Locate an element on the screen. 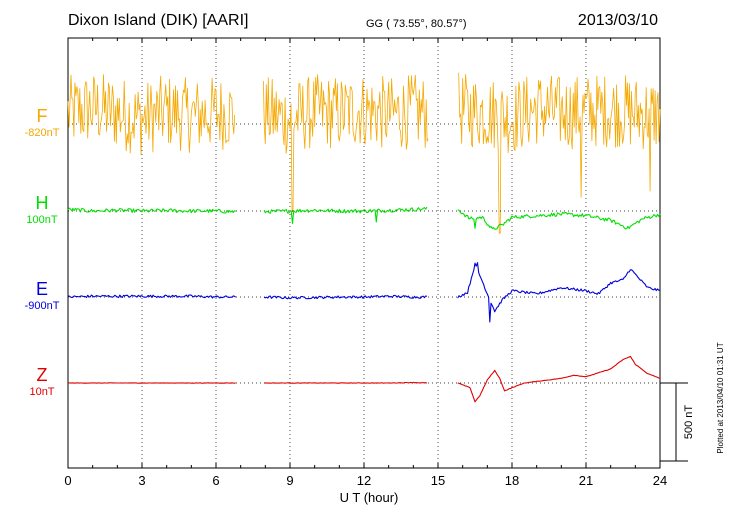  x-tick-label: 0 is located at coordinates (67, 480).